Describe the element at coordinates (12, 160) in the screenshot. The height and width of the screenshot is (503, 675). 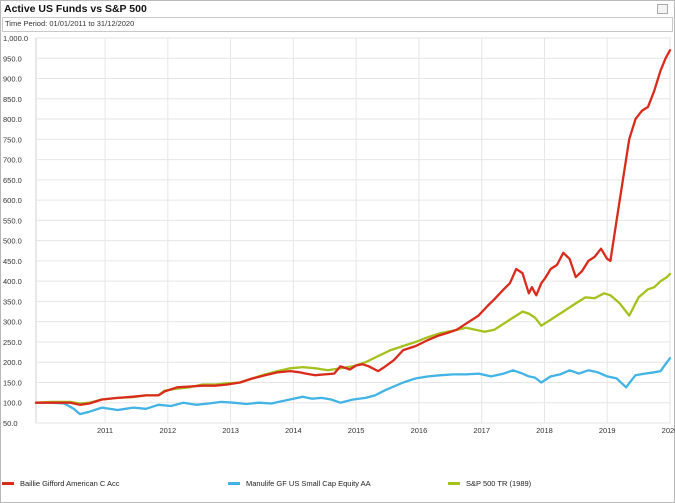
I see `y-tick-label: 700.0` at that location.